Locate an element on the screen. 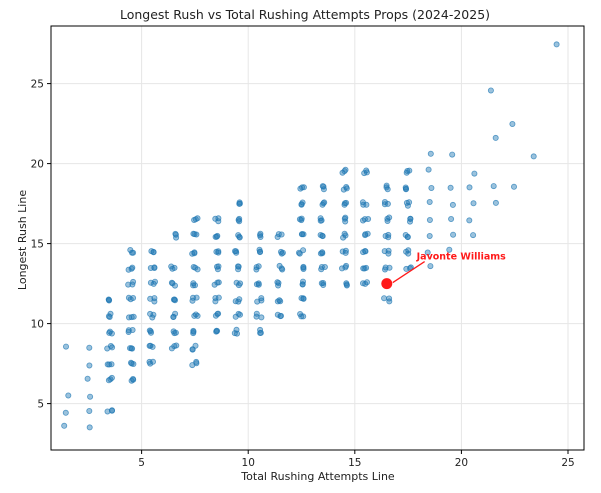  x-tick-label: 10 is located at coordinates (248, 463).